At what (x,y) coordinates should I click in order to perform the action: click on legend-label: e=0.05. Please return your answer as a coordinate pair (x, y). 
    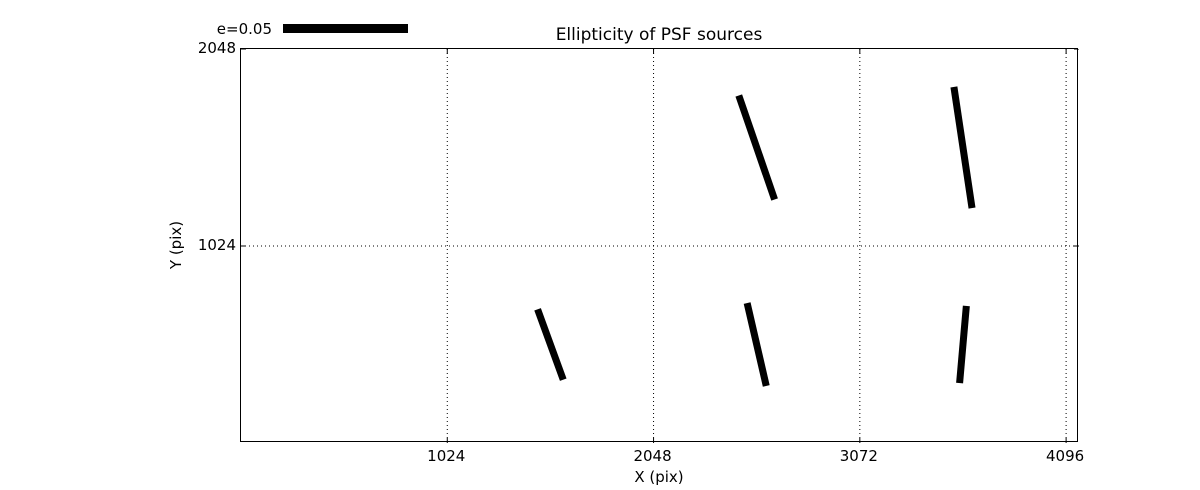
    Looking at the image, I should click on (244, 29).